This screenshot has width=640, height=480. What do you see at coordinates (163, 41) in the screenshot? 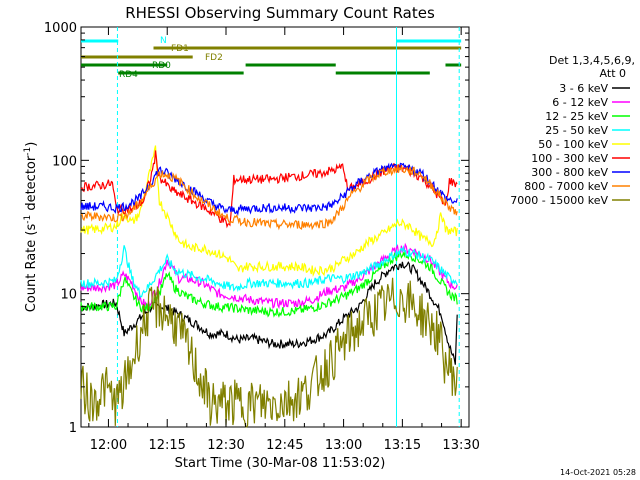
I see `status-bar-label: N` at bounding box center [163, 41].